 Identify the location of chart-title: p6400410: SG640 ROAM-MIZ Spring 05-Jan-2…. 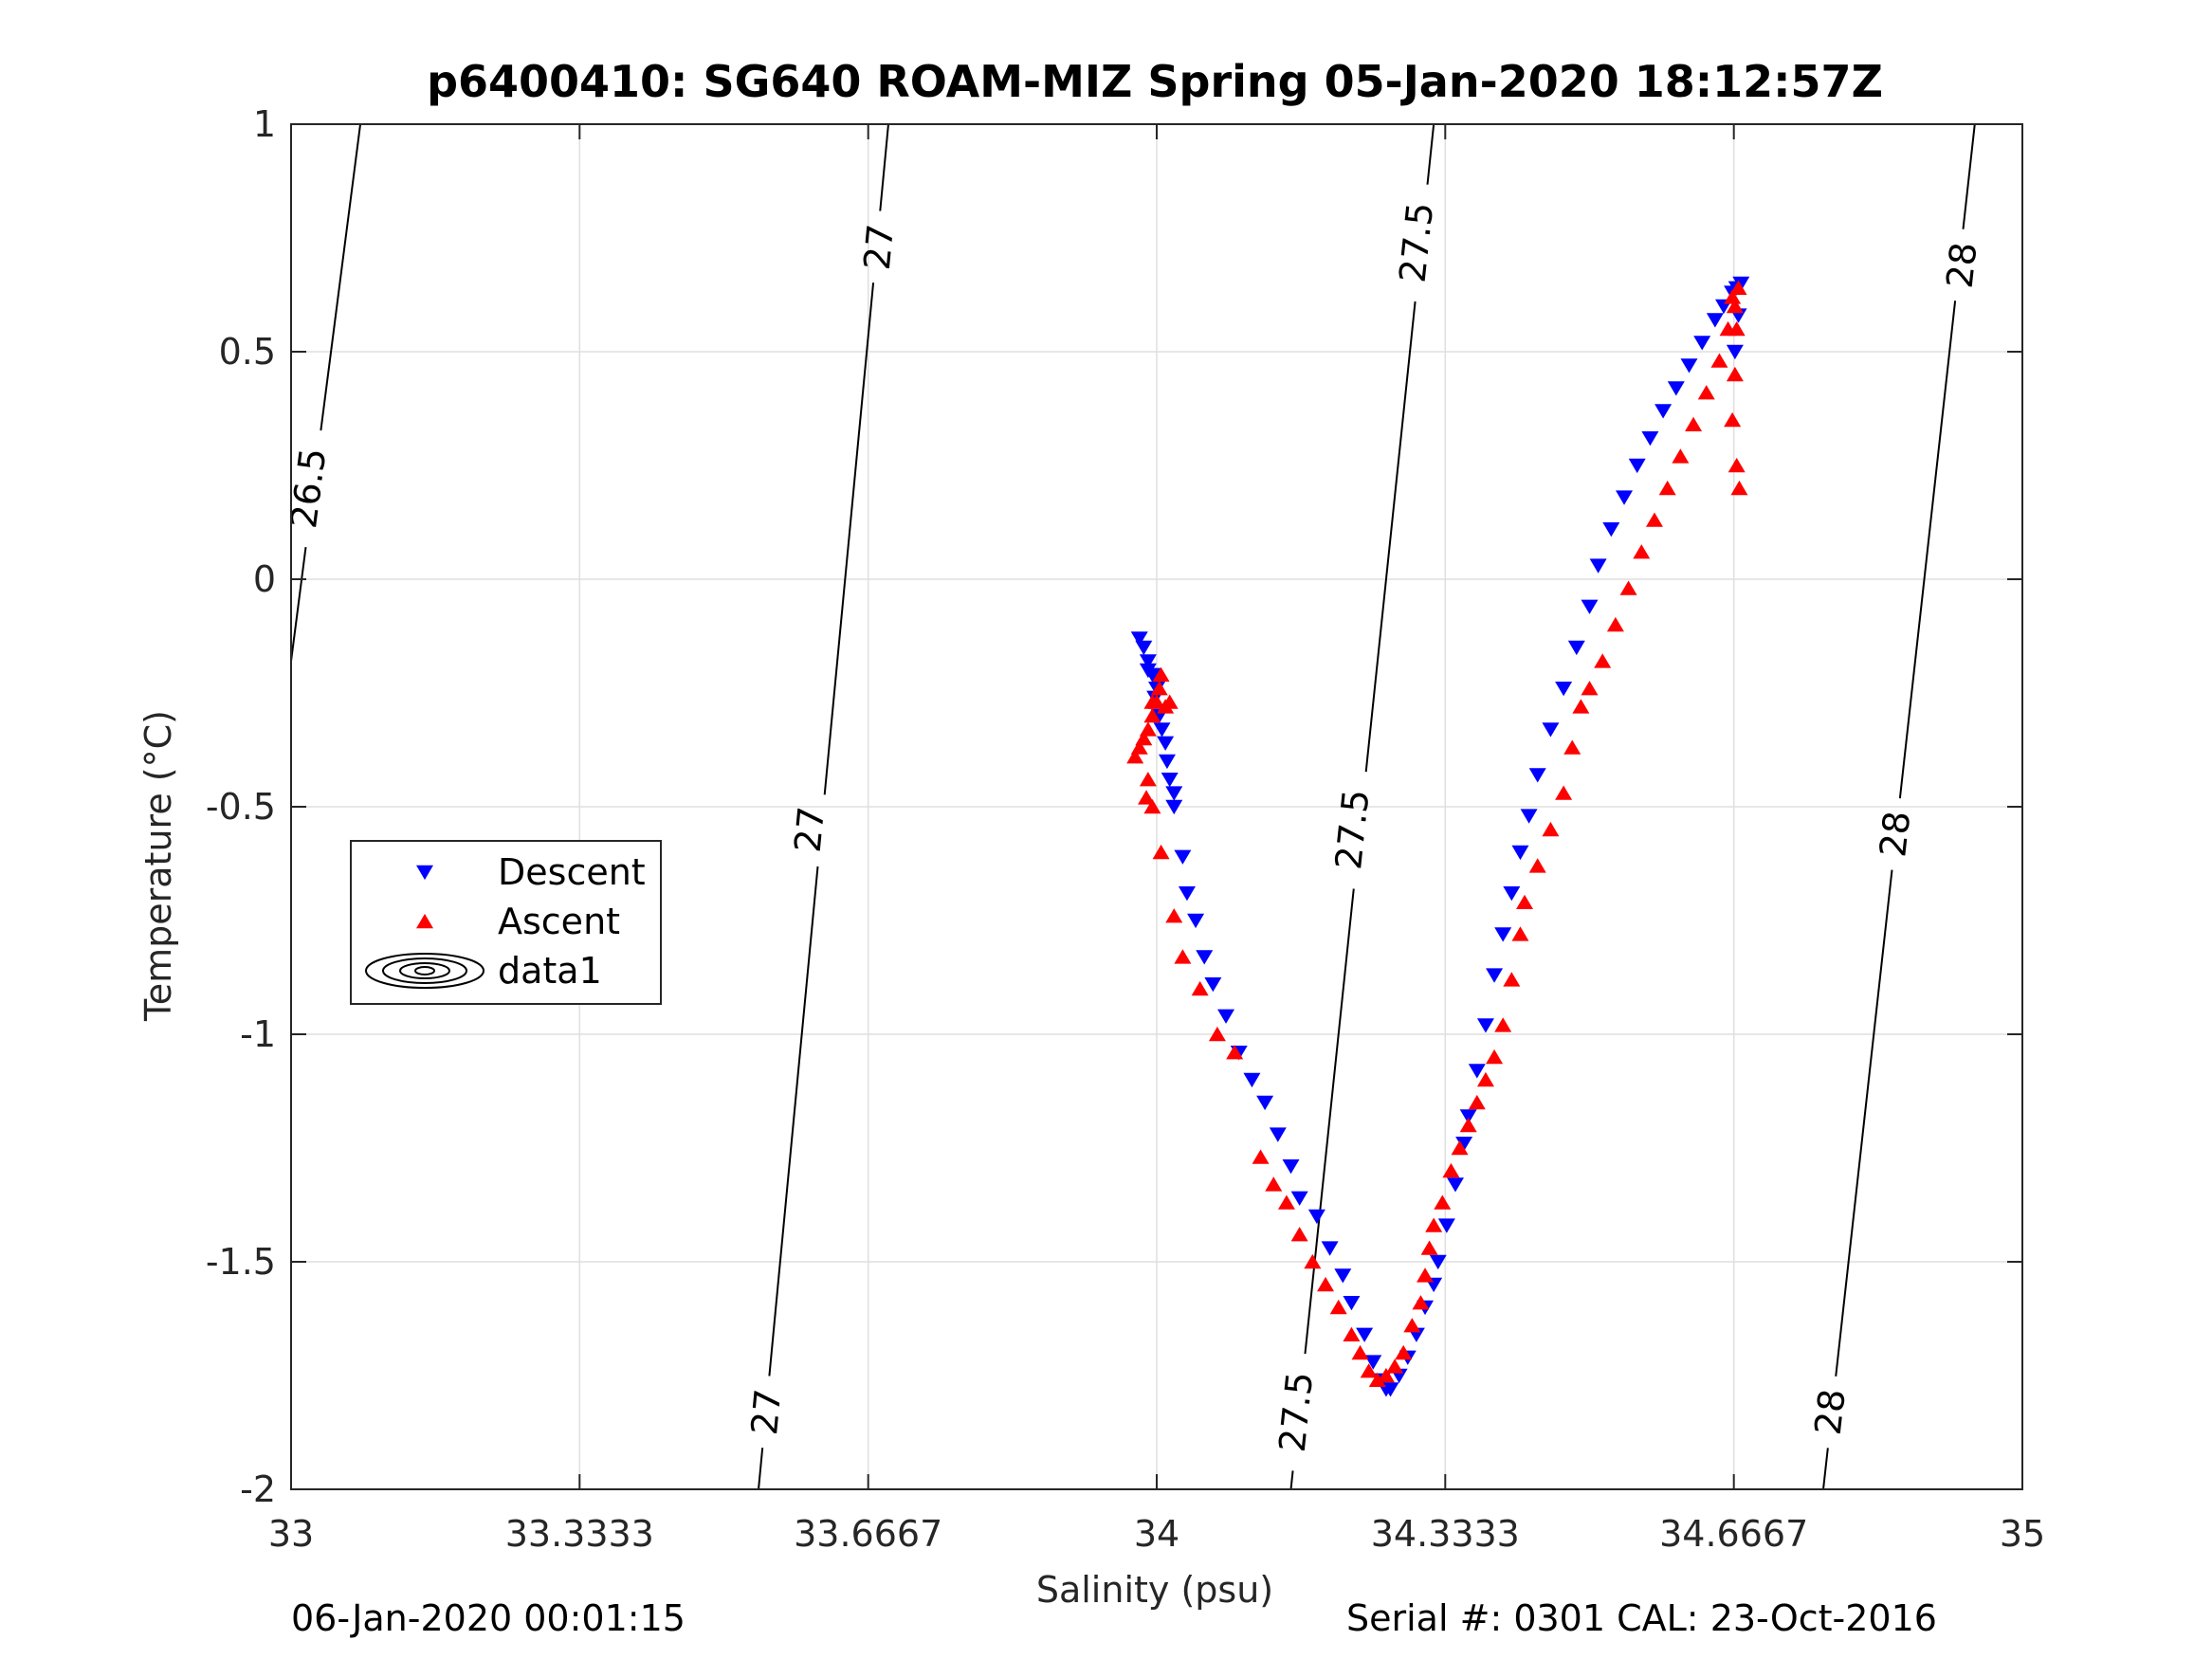
(1155, 81).